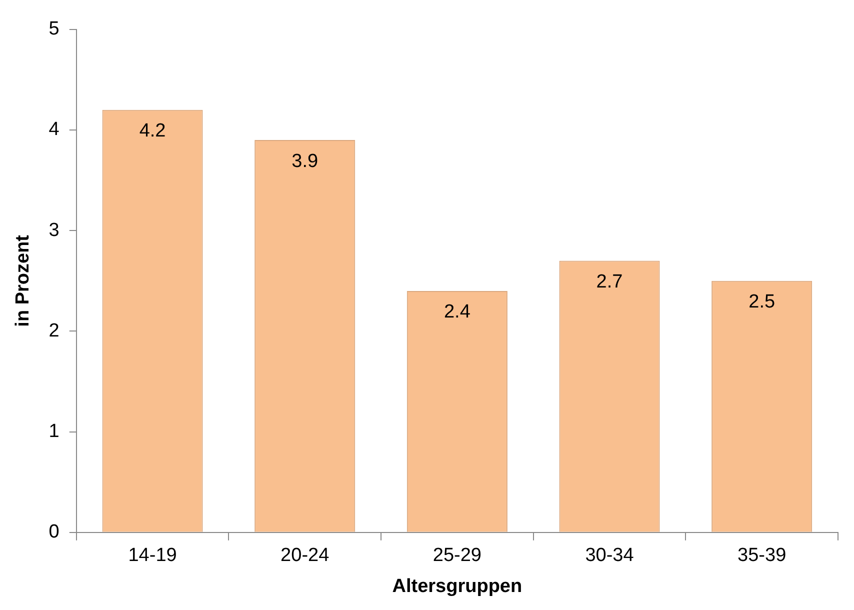 This screenshot has width=854, height=610. What do you see at coordinates (54, 230) in the screenshot?
I see `y-tick-label: 3` at bounding box center [54, 230].